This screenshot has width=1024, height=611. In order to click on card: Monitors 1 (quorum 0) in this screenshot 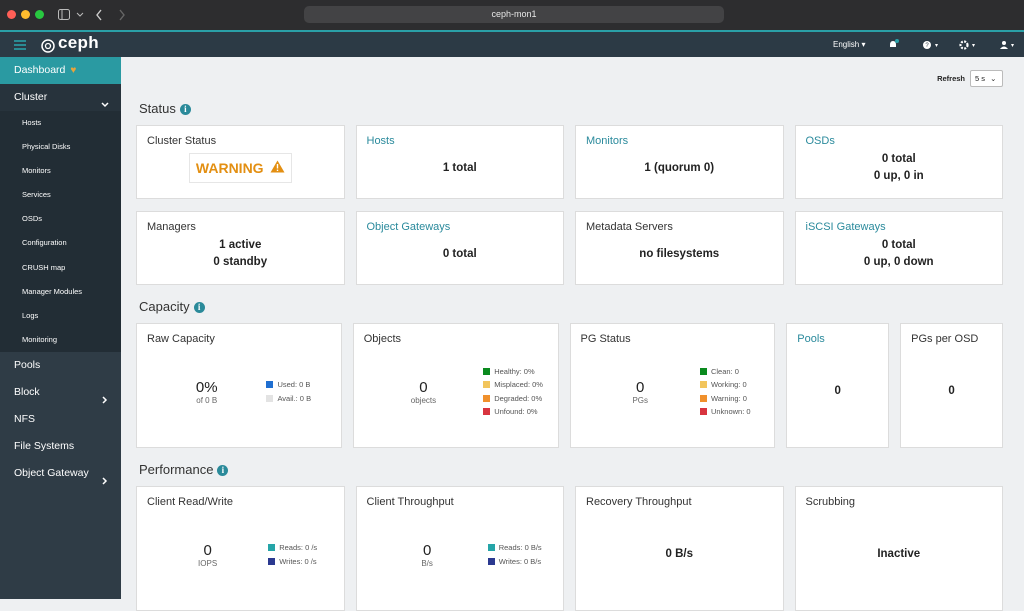, I will do `click(679, 162)`.